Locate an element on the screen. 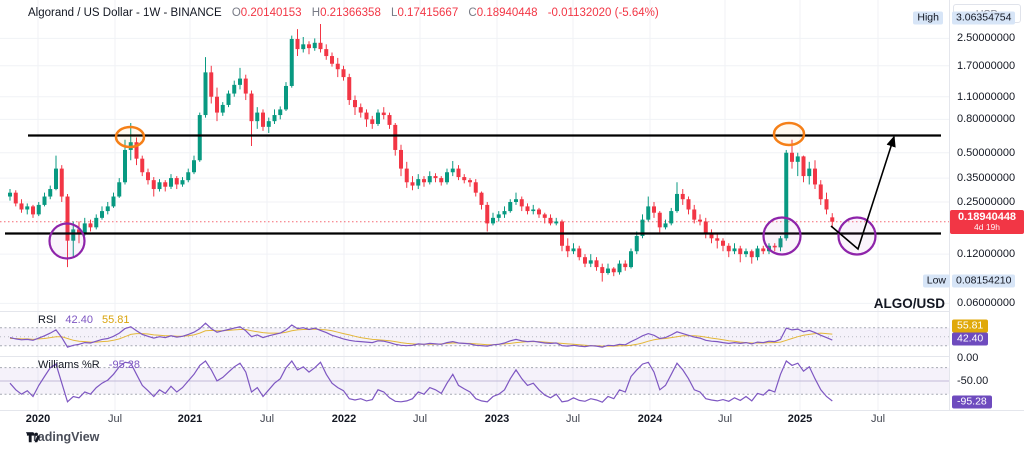  price-axis-border is located at coordinates (949, 205).